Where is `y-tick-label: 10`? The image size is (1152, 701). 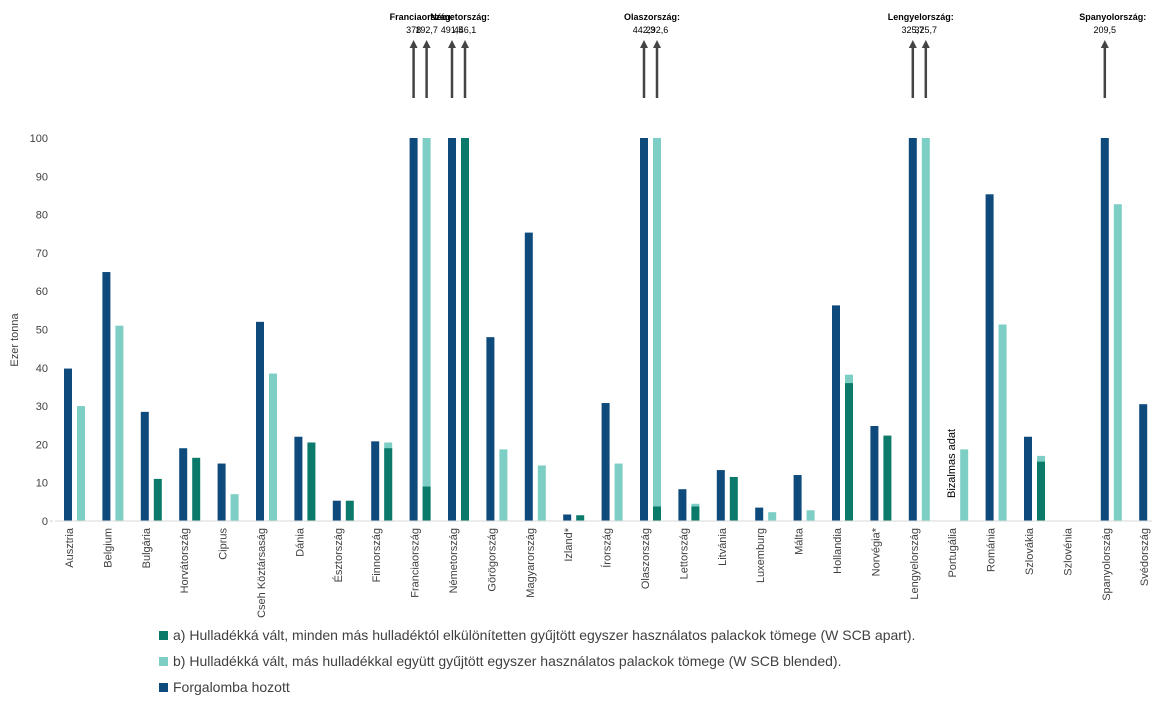 y-tick-label: 10 is located at coordinates (42, 484).